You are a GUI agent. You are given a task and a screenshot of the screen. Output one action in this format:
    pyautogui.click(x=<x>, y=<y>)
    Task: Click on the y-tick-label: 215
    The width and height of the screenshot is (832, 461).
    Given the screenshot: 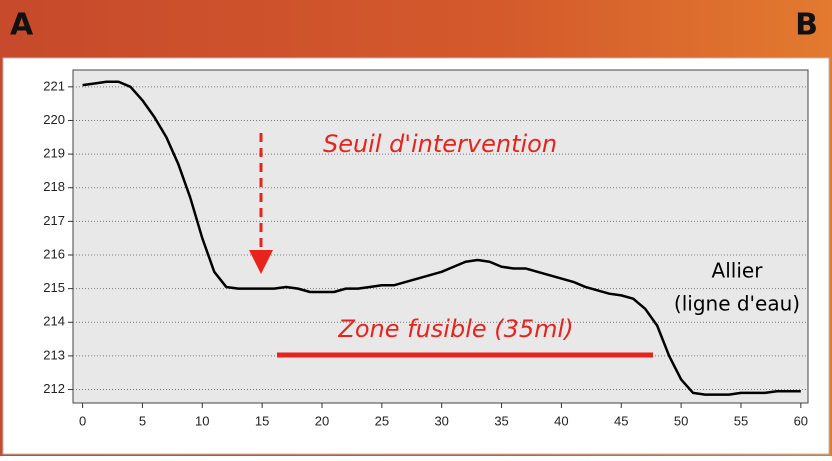 What is the action you would take?
    pyautogui.click(x=54, y=287)
    